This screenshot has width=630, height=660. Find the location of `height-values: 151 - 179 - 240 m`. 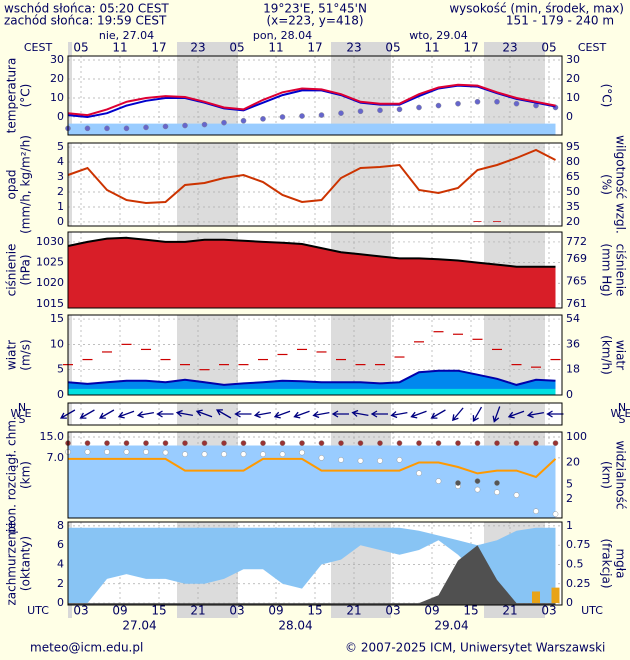

height-values: 151 - 179 - 240 m is located at coordinates (560, 21).